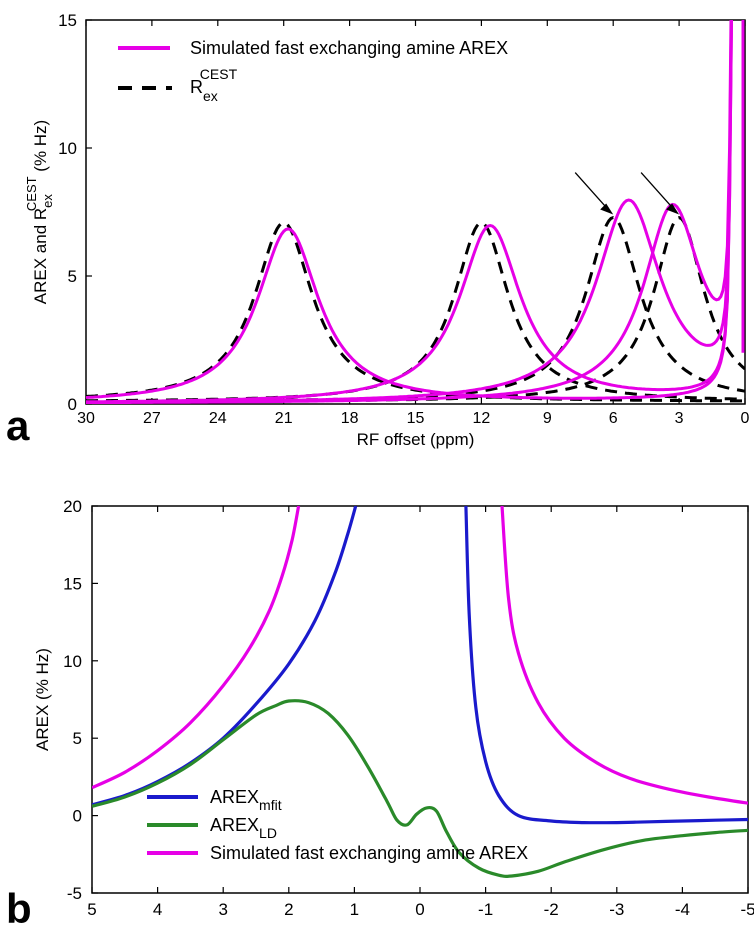 The width and height of the screenshot is (754, 929). What do you see at coordinates (77, 816) in the screenshot?
I see `y-tick-label-b: 0` at bounding box center [77, 816].